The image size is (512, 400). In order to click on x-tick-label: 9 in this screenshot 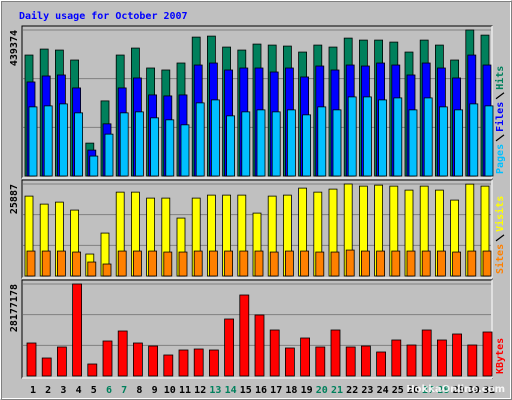, I will do `click(155, 390)`.